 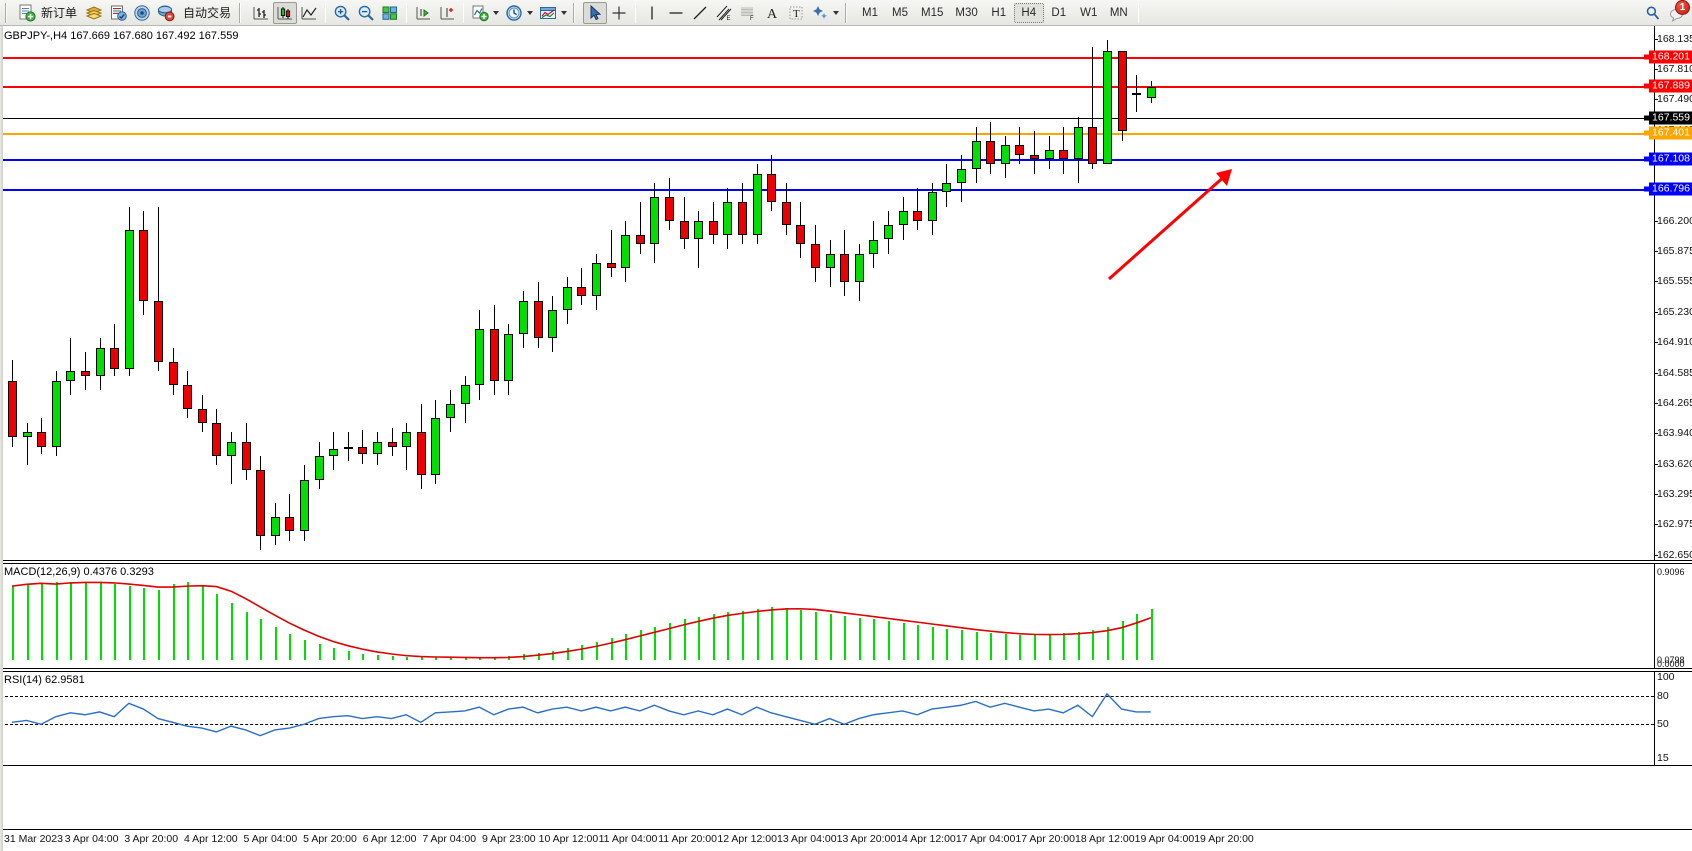 I want to click on timeframe-d1: D1, so click(x=1059, y=12).